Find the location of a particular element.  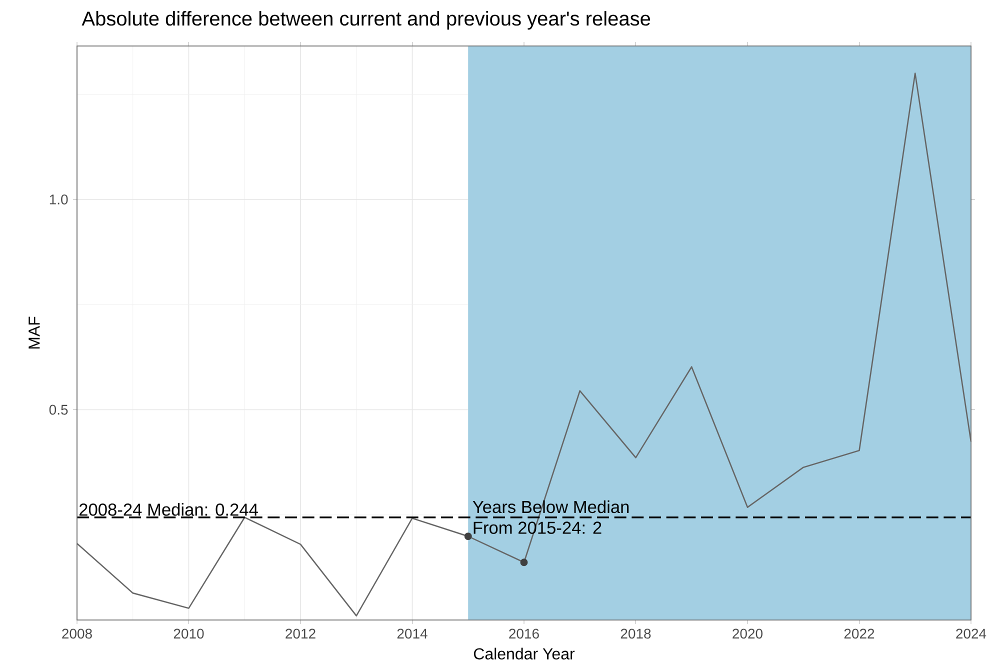

x-tick-label: 2008 is located at coordinates (77, 633).